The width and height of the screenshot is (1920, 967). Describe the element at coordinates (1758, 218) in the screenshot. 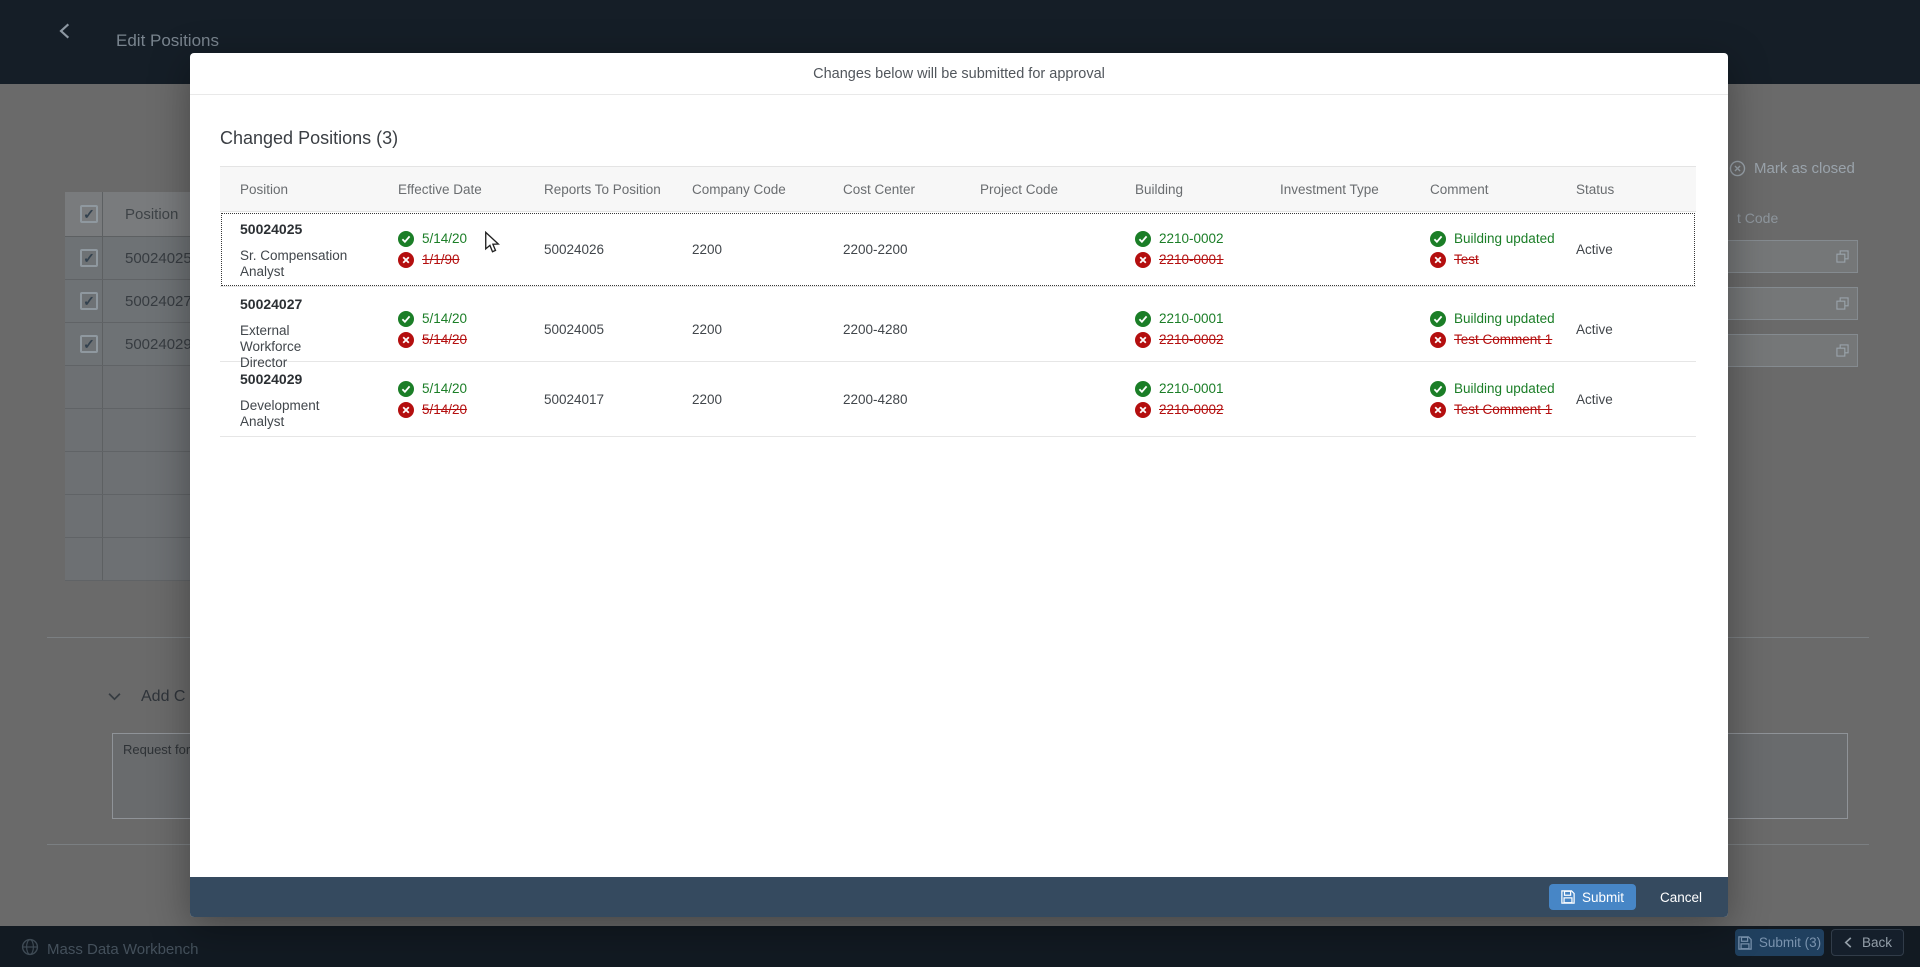

I see `background-partial-column-header: t Code` at that location.